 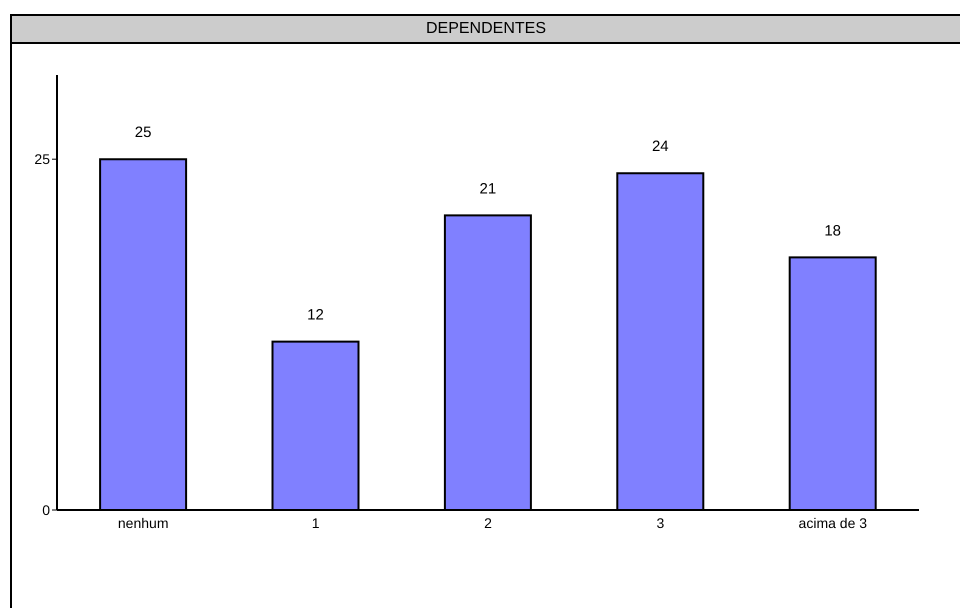 What do you see at coordinates (488, 189) in the screenshot?
I see `data-label: 21` at bounding box center [488, 189].